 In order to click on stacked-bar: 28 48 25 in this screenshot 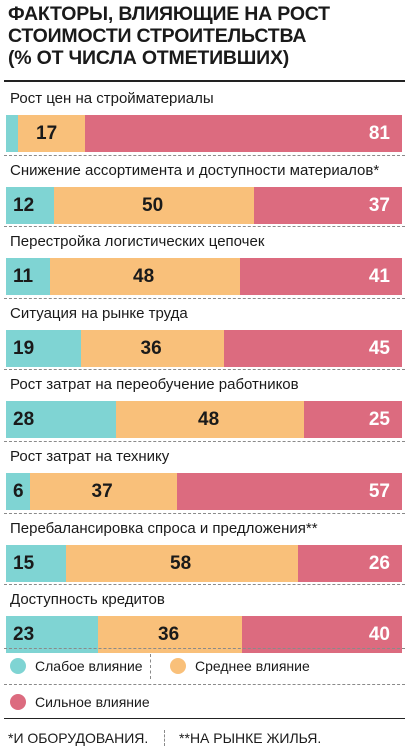, I will do `click(204, 419)`.